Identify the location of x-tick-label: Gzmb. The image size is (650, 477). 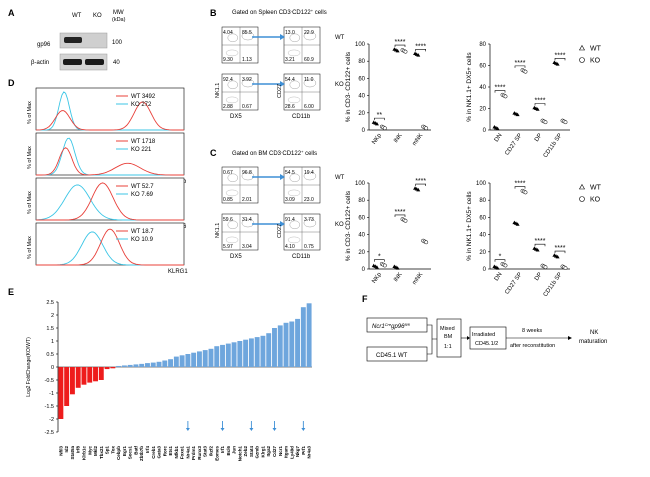
(257, 452).